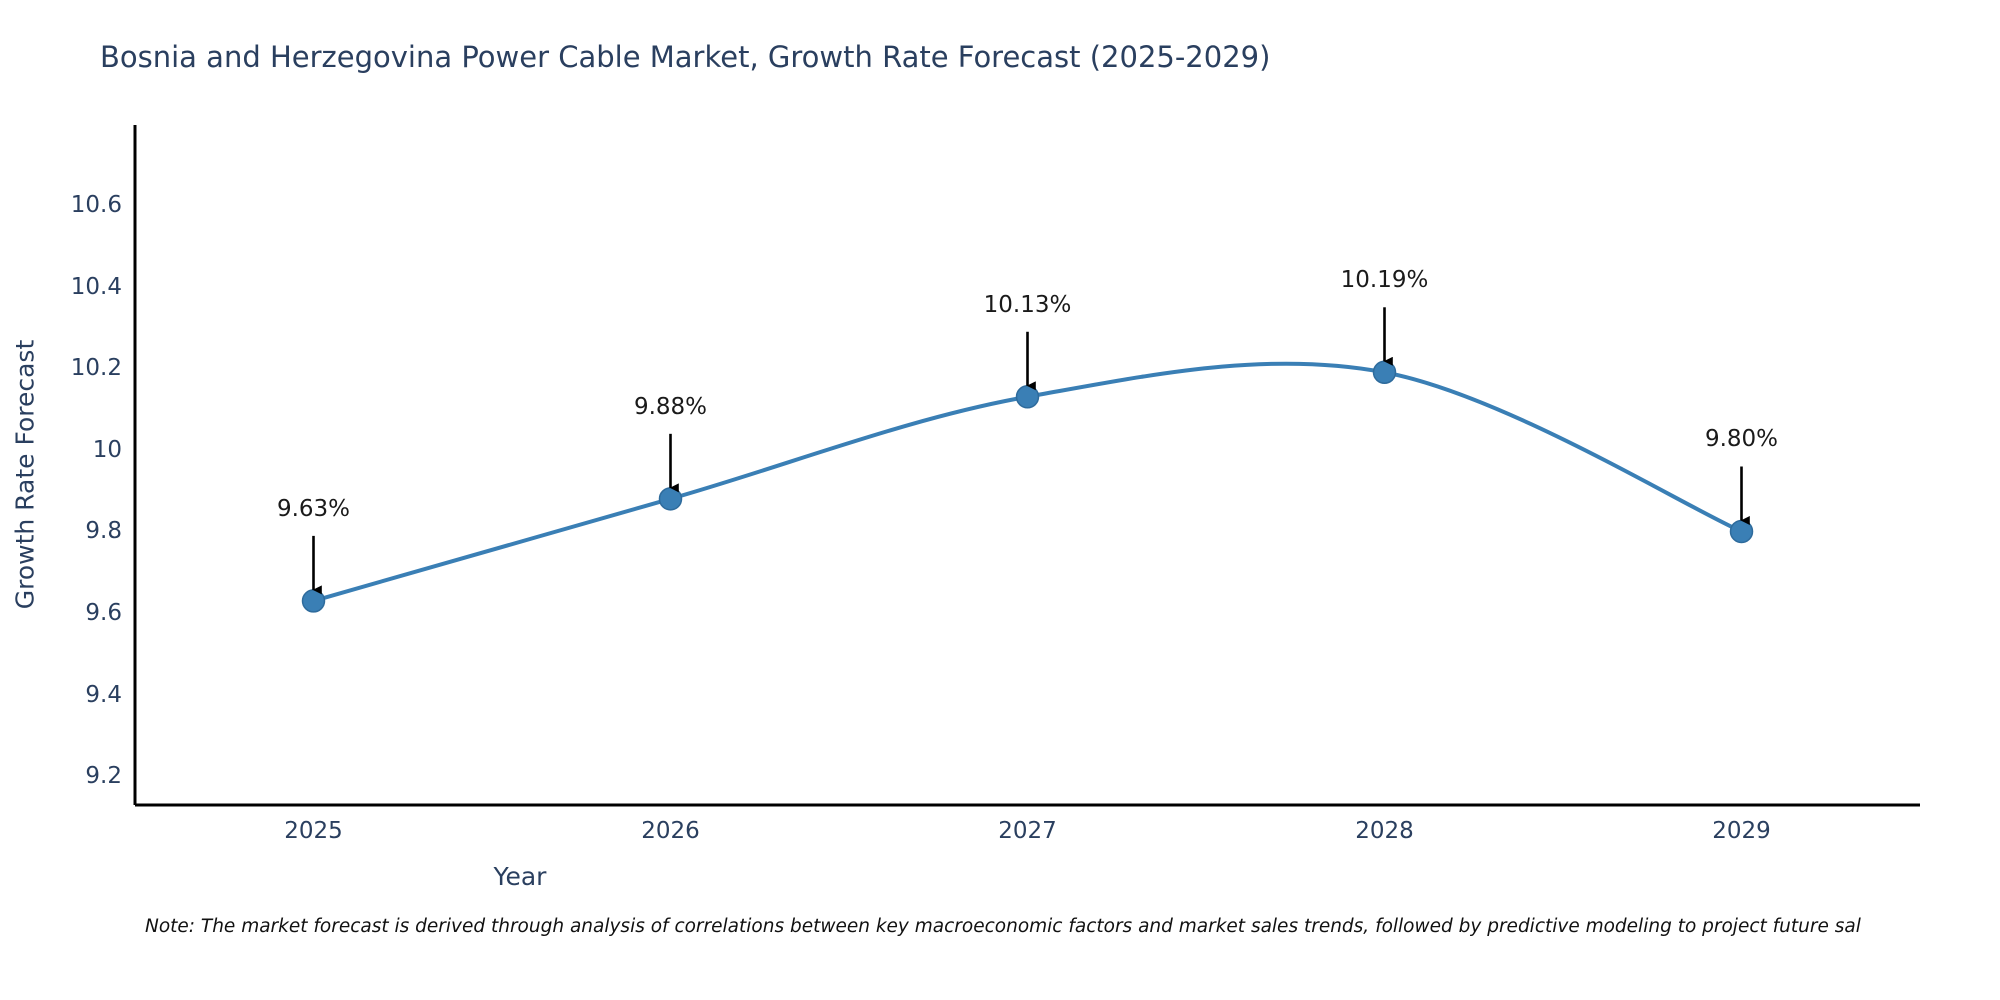 The width and height of the screenshot is (2000, 1000). I want to click on x-axis-tick: 2027, so click(1027, 831).